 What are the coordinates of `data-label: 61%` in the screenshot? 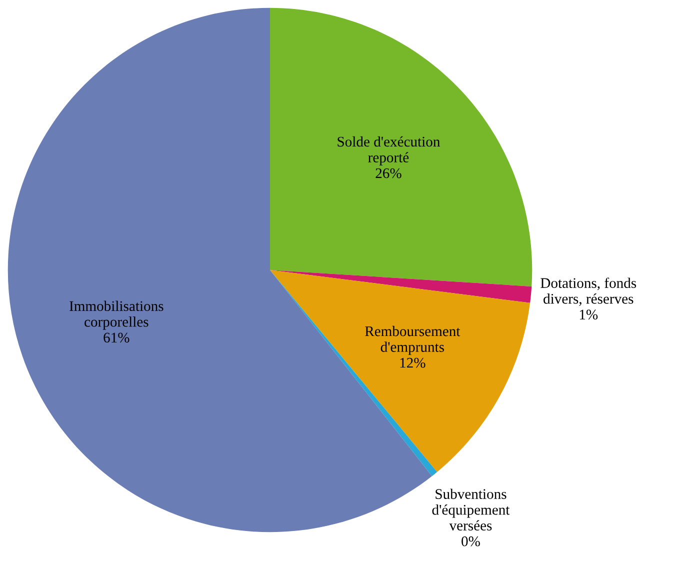 It's located at (117, 337).